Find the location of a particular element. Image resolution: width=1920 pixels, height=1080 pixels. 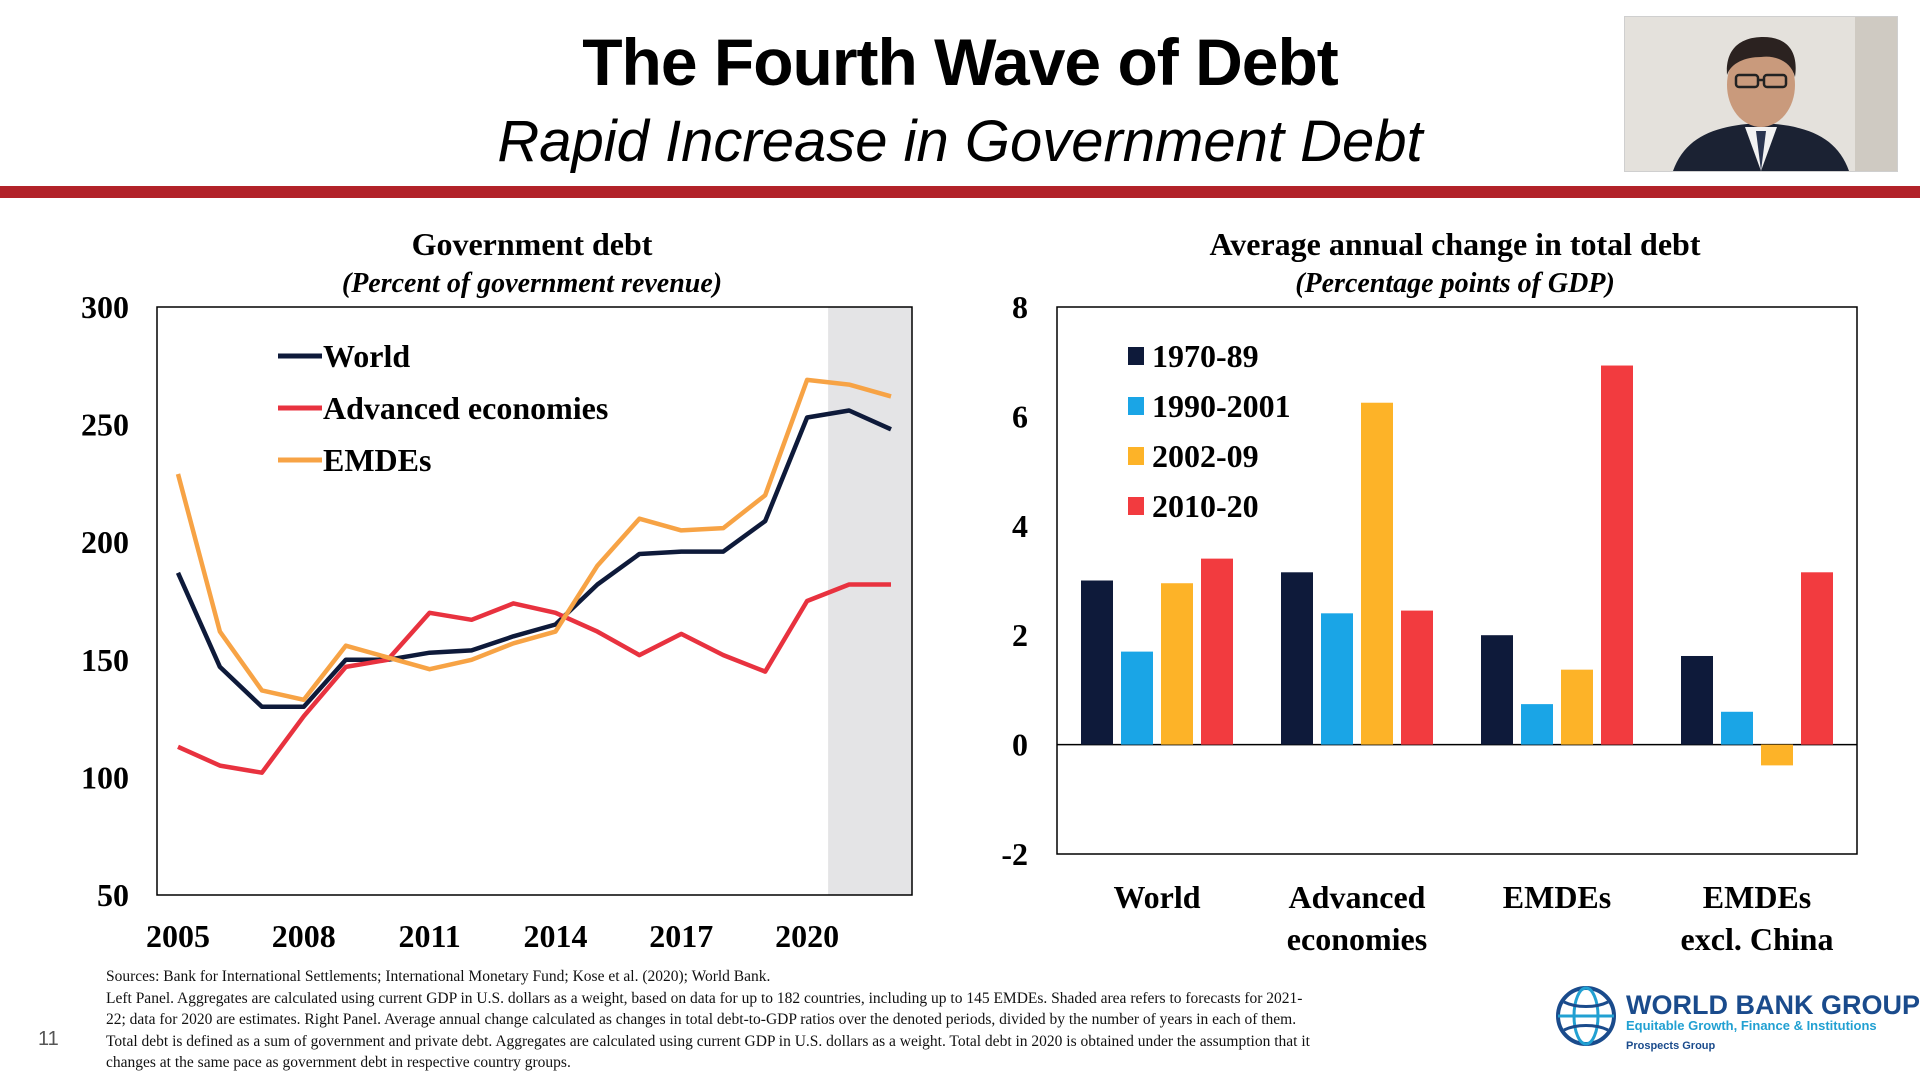

x-tick-label: 2011 is located at coordinates (430, 936).